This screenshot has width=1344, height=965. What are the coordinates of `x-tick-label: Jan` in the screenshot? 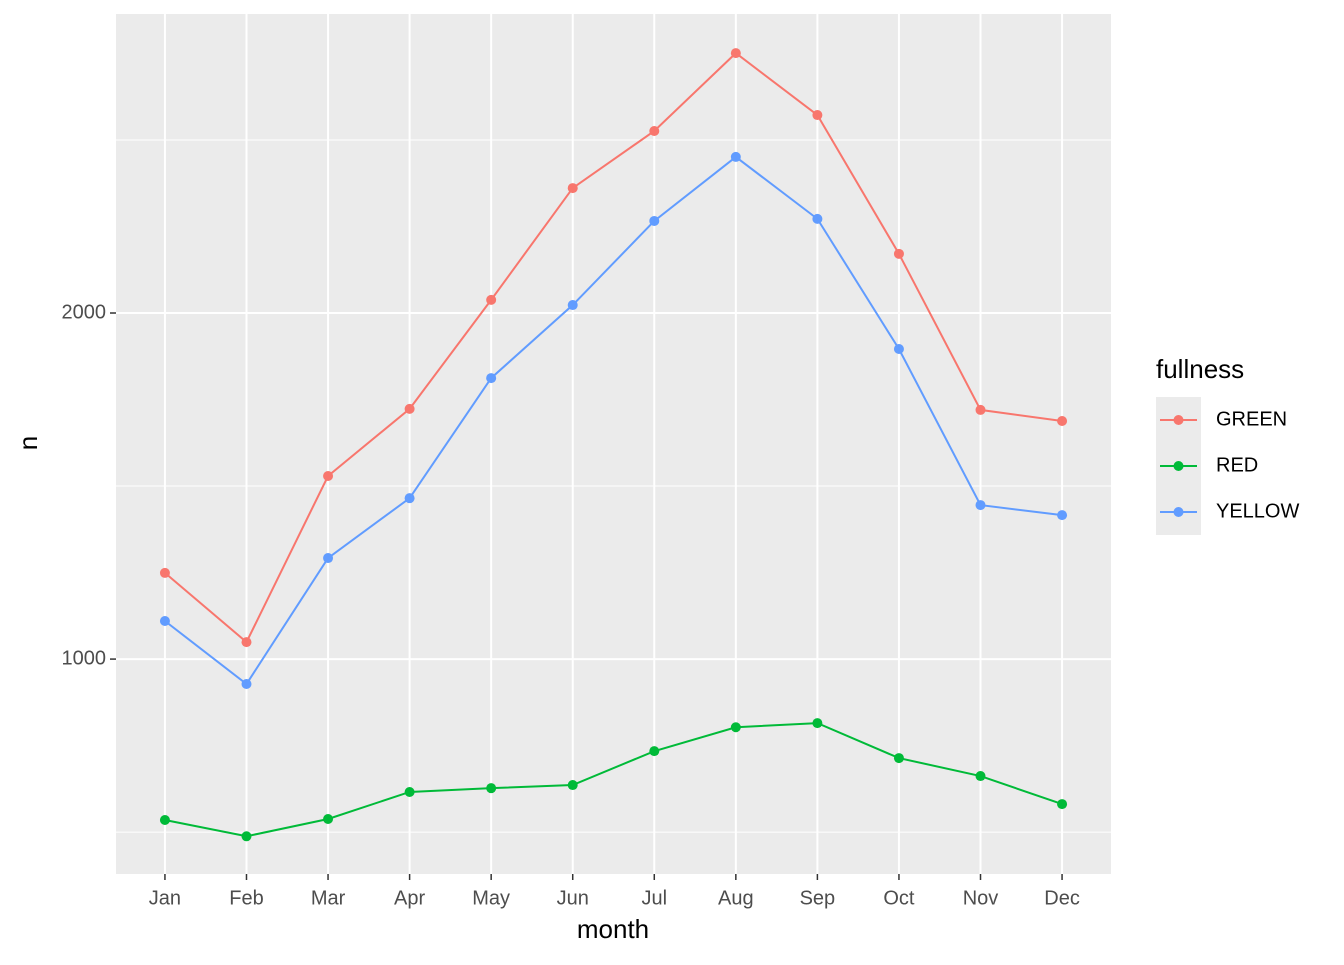 It's located at (165, 898).